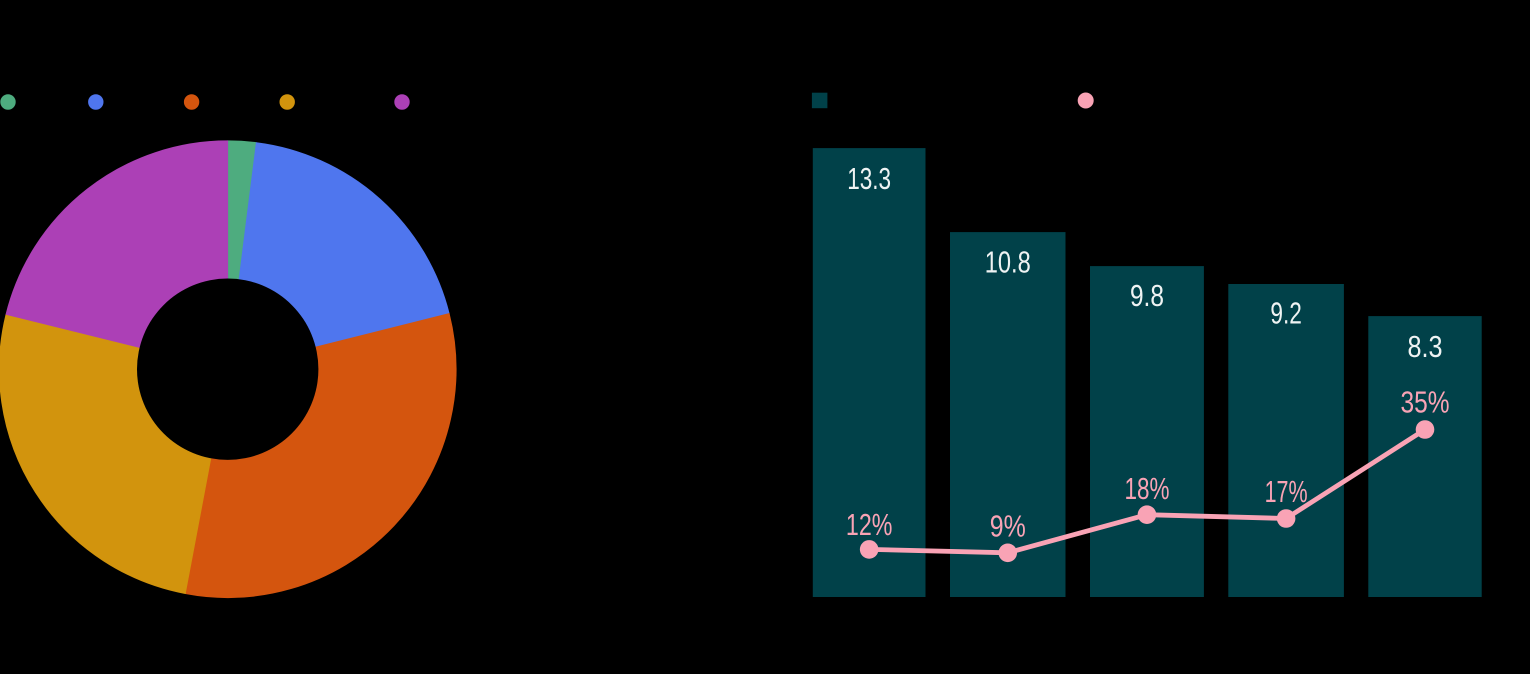 This screenshot has height=674, width=1530. I want to click on svg-text: 35%, so click(1425, 402).